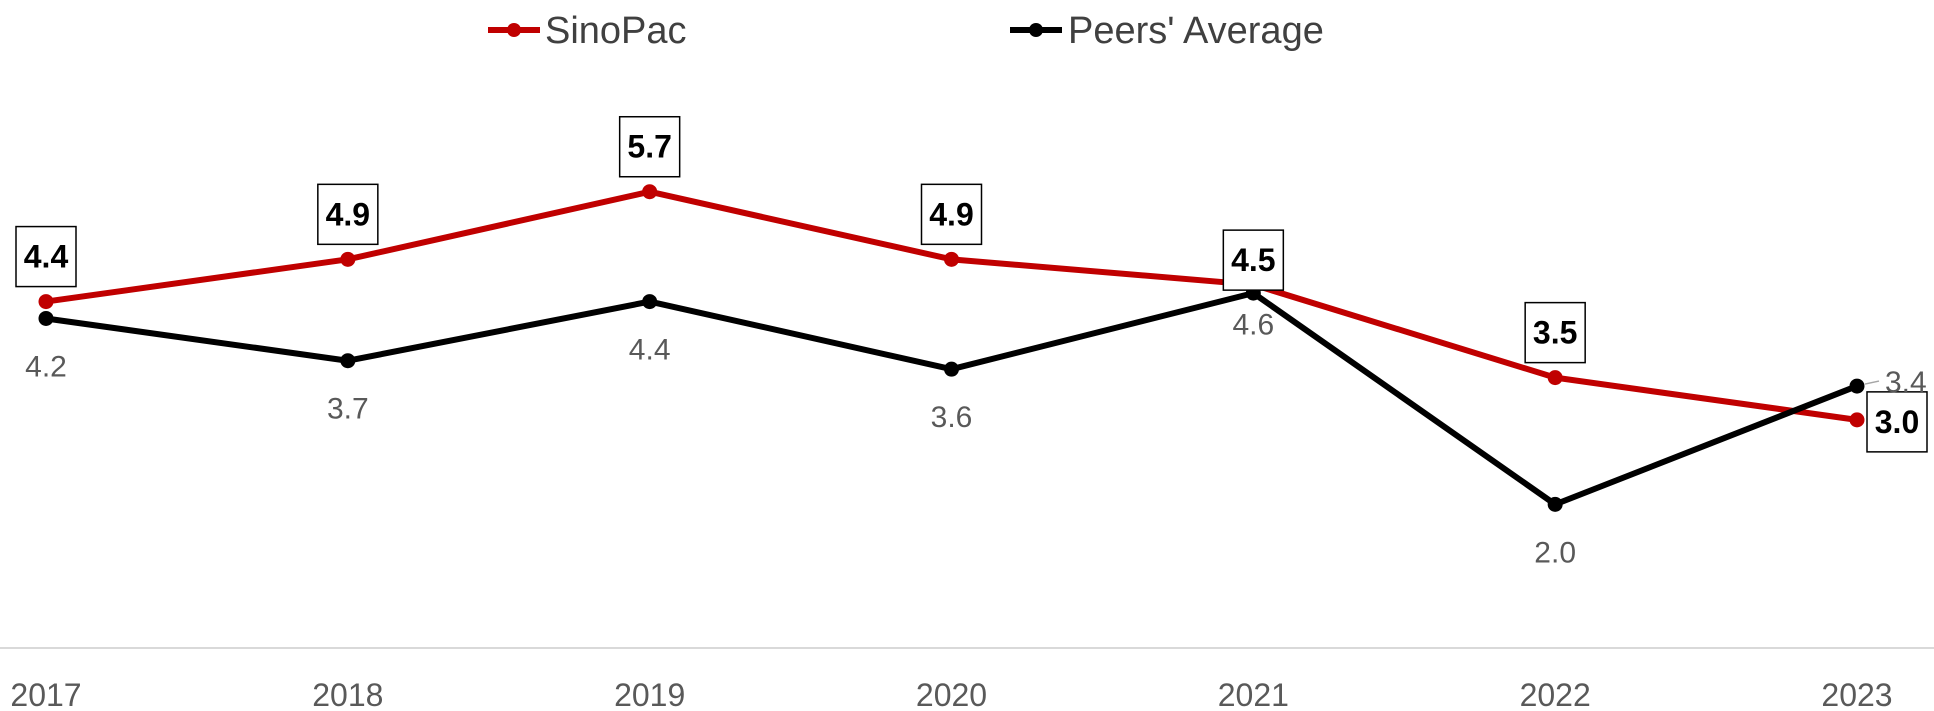 This screenshot has width=1934, height=711. I want to click on data-label-box-sinopac-2019, so click(649, 146).